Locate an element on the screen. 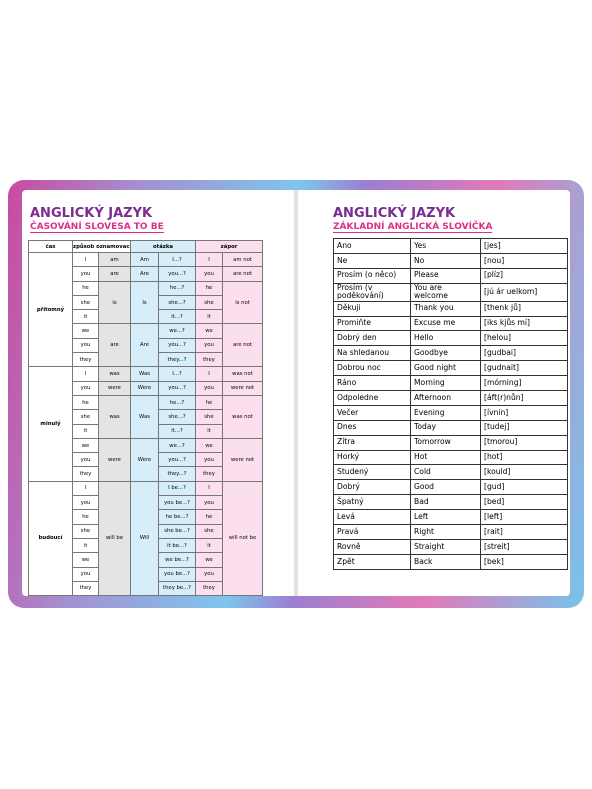 This screenshot has width=592, height=789. czech-cell: Dobrý den is located at coordinates (372, 338).